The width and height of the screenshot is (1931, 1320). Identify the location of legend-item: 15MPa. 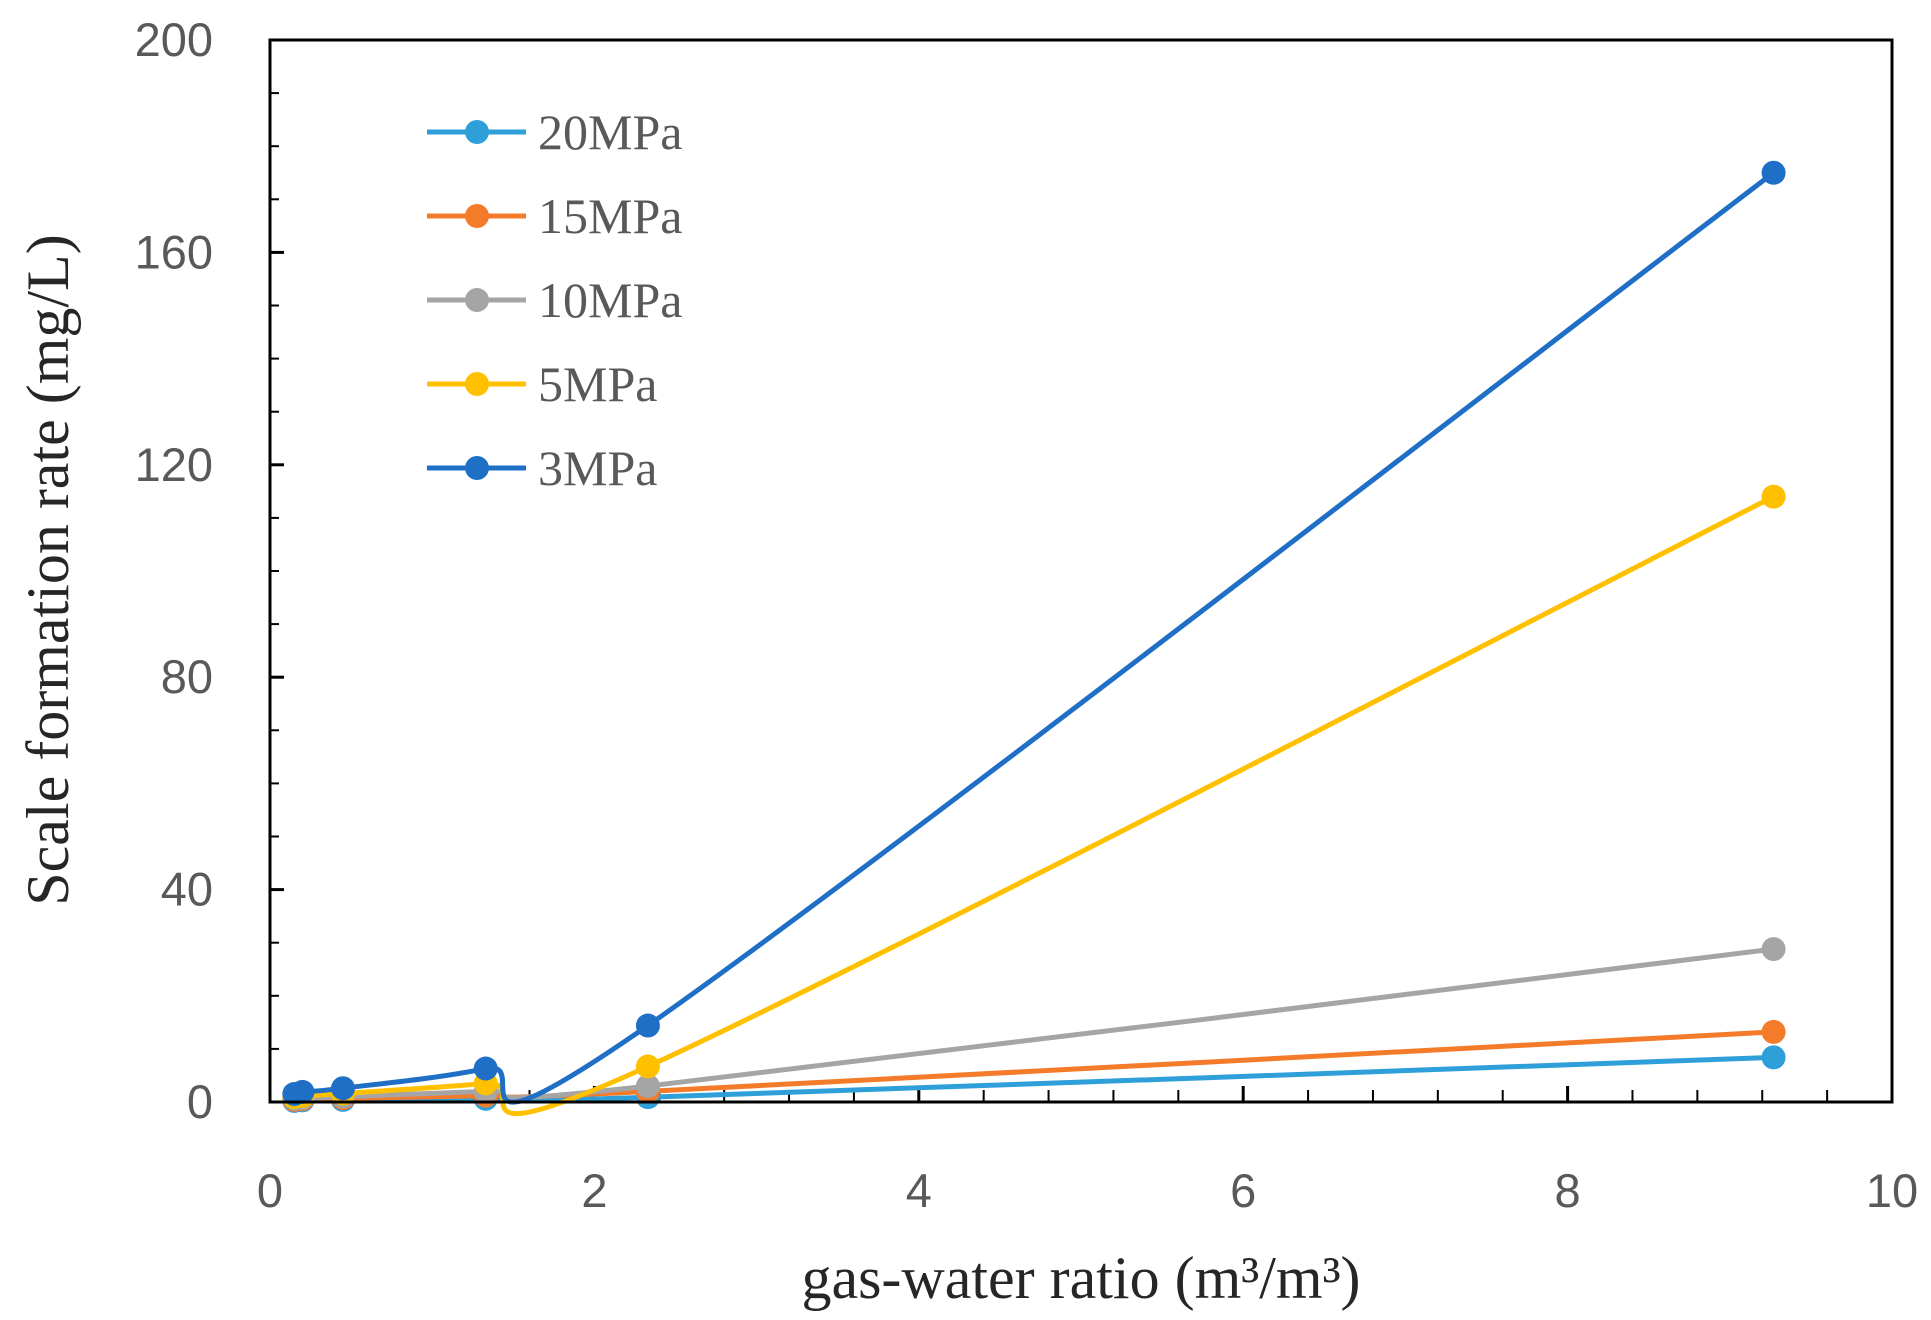
(554, 216).